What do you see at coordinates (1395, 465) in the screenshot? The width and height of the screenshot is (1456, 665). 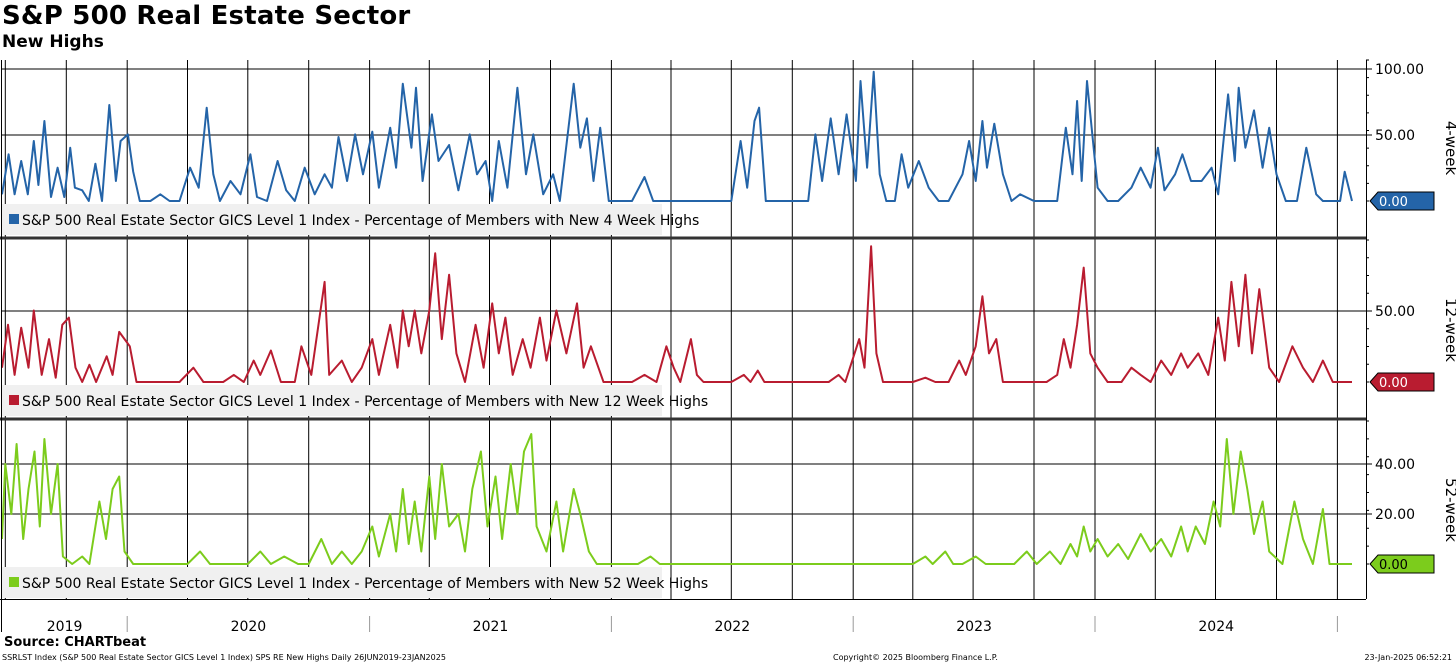 I see `y-tick-label: 40.00` at bounding box center [1395, 465].